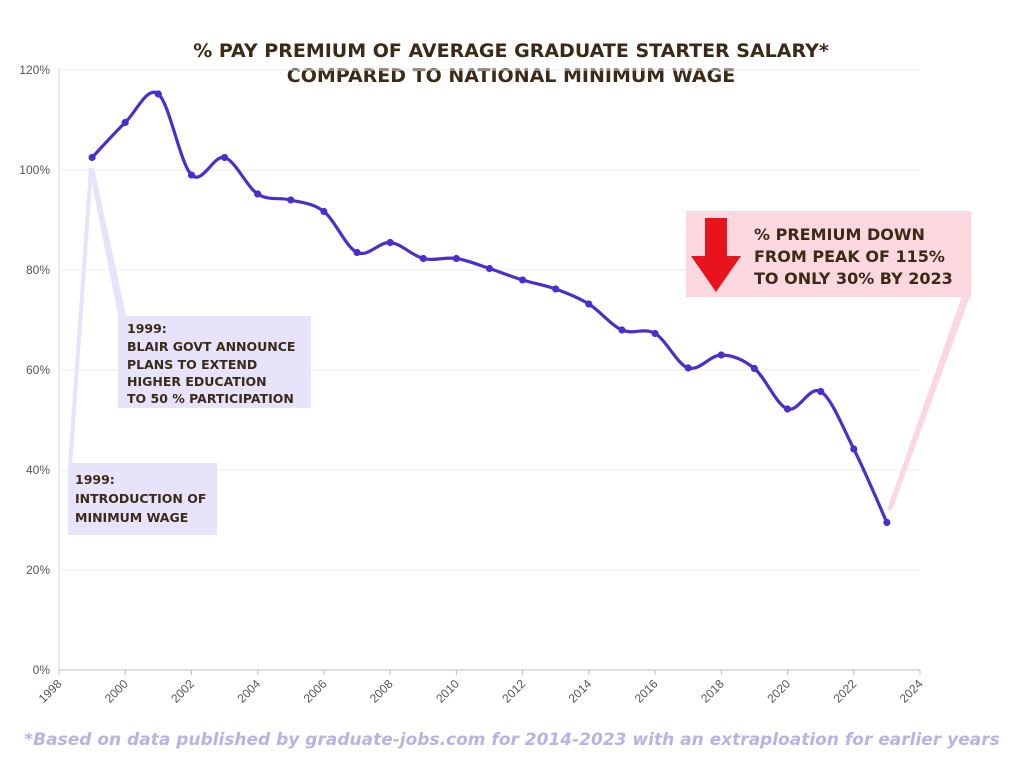 The image size is (1024, 765). I want to click on annotation-blair-line: HIGHER EDUCATION, so click(197, 381).